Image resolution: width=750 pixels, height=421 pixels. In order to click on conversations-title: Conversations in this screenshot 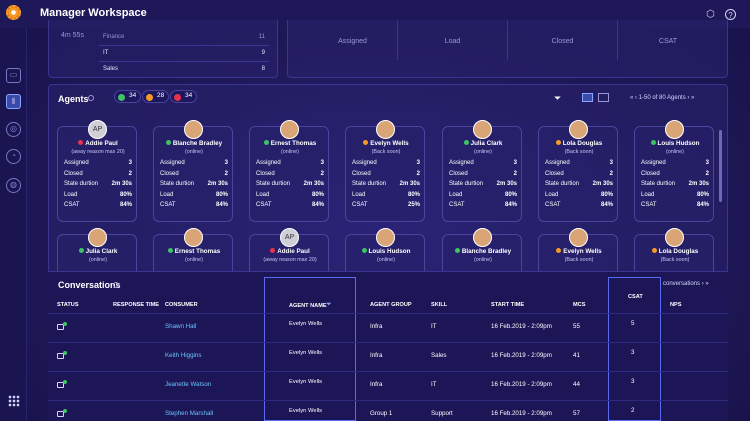, I will do `click(89, 285)`.